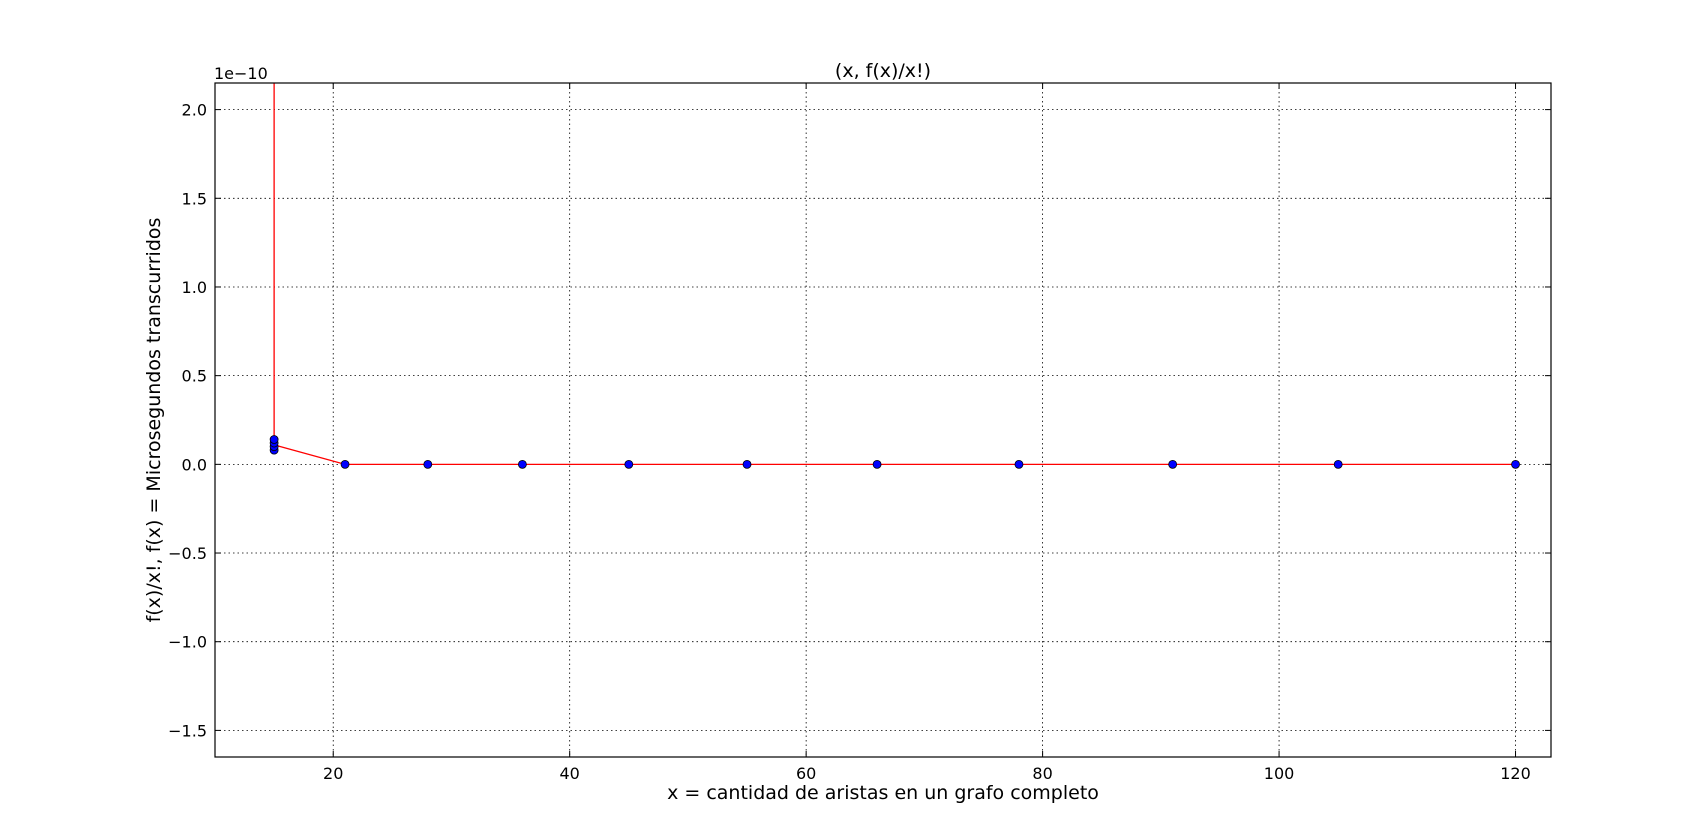 This screenshot has width=1700, height=830. Describe the element at coordinates (187, 730) in the screenshot. I see `y-tick-label: −1.5` at that location.